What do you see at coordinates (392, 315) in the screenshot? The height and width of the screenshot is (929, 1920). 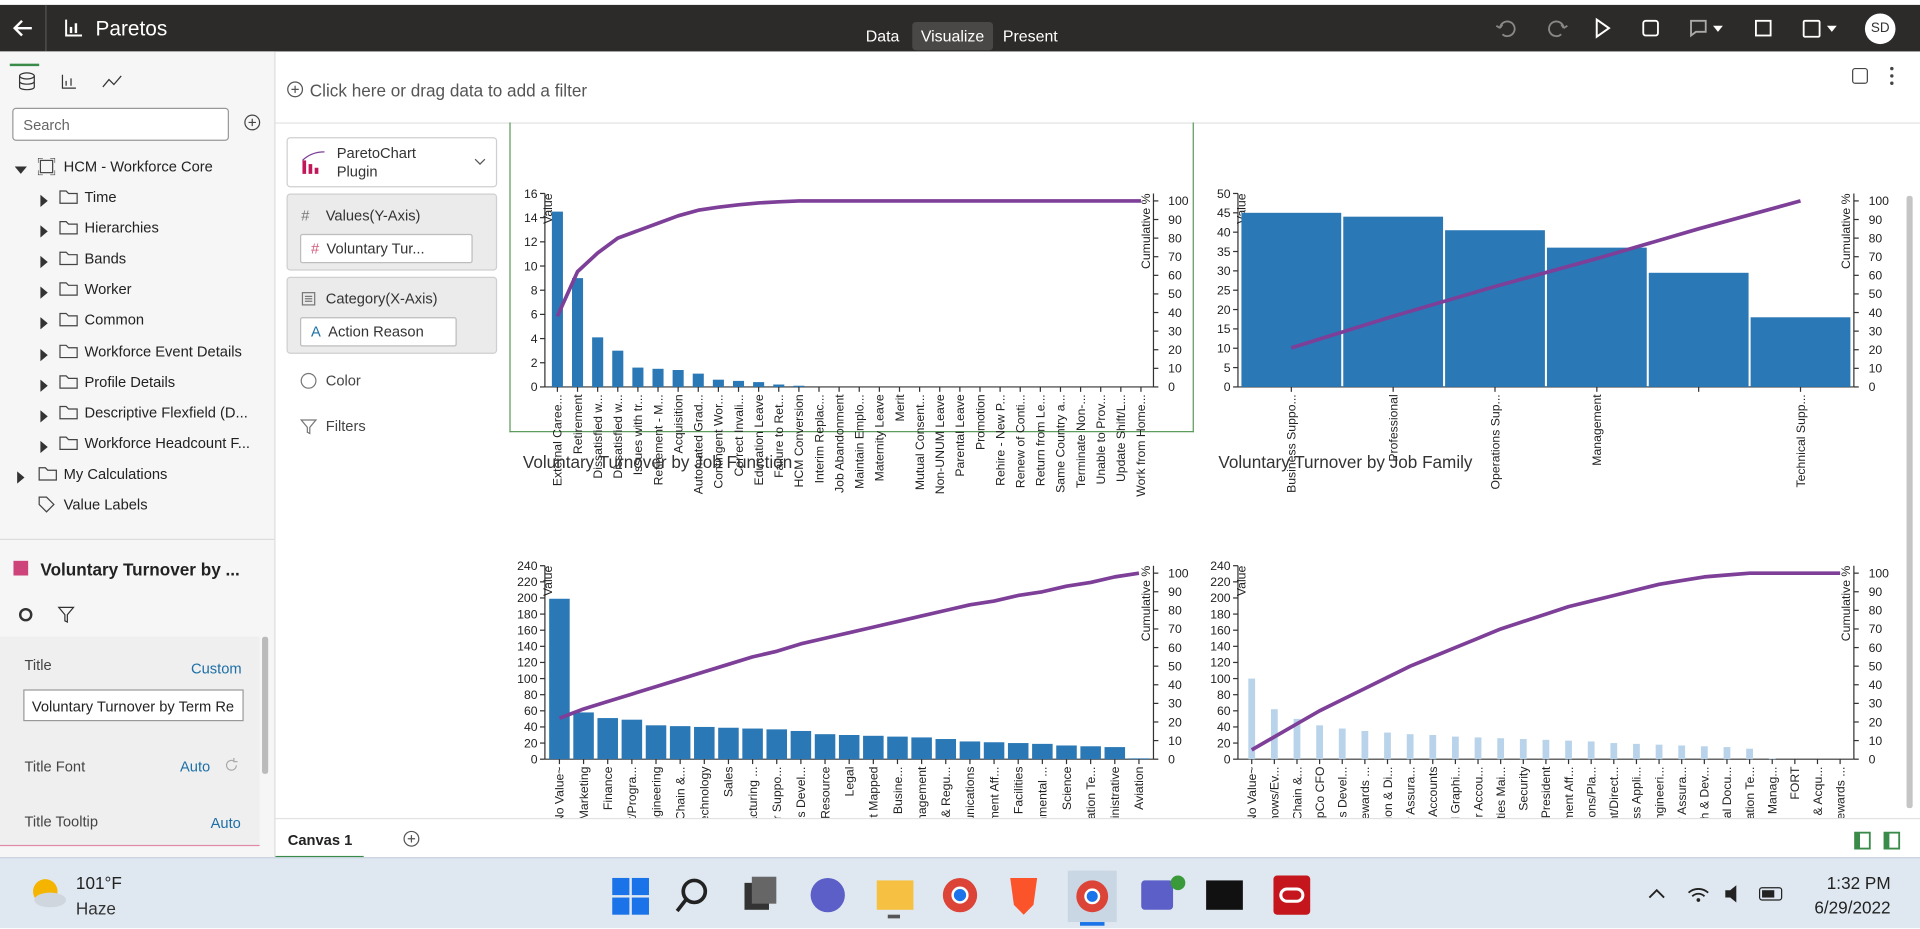 I see `category-drop-zone: Category(X-Axis) A Action Reason` at bounding box center [392, 315].